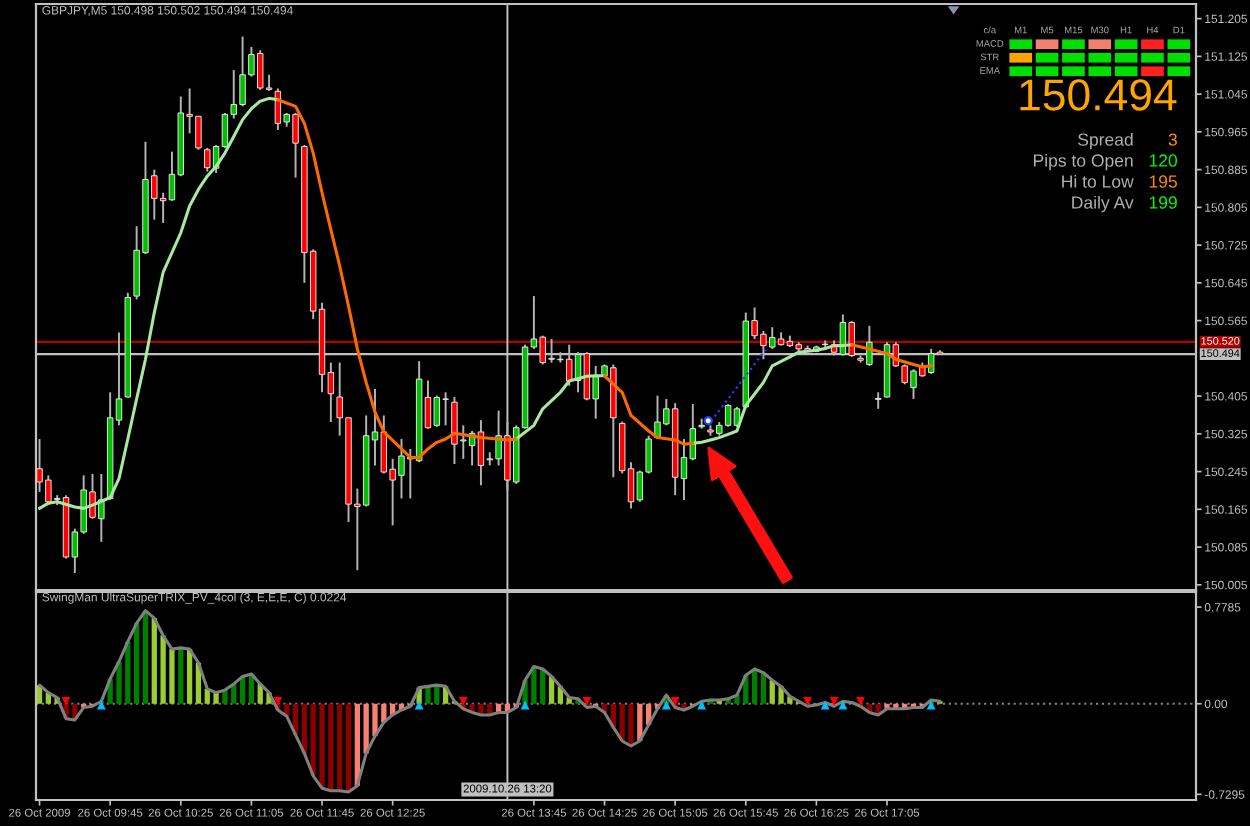 The height and width of the screenshot is (826, 1250). I want to click on category-label: Daily Av, so click(1103, 204).